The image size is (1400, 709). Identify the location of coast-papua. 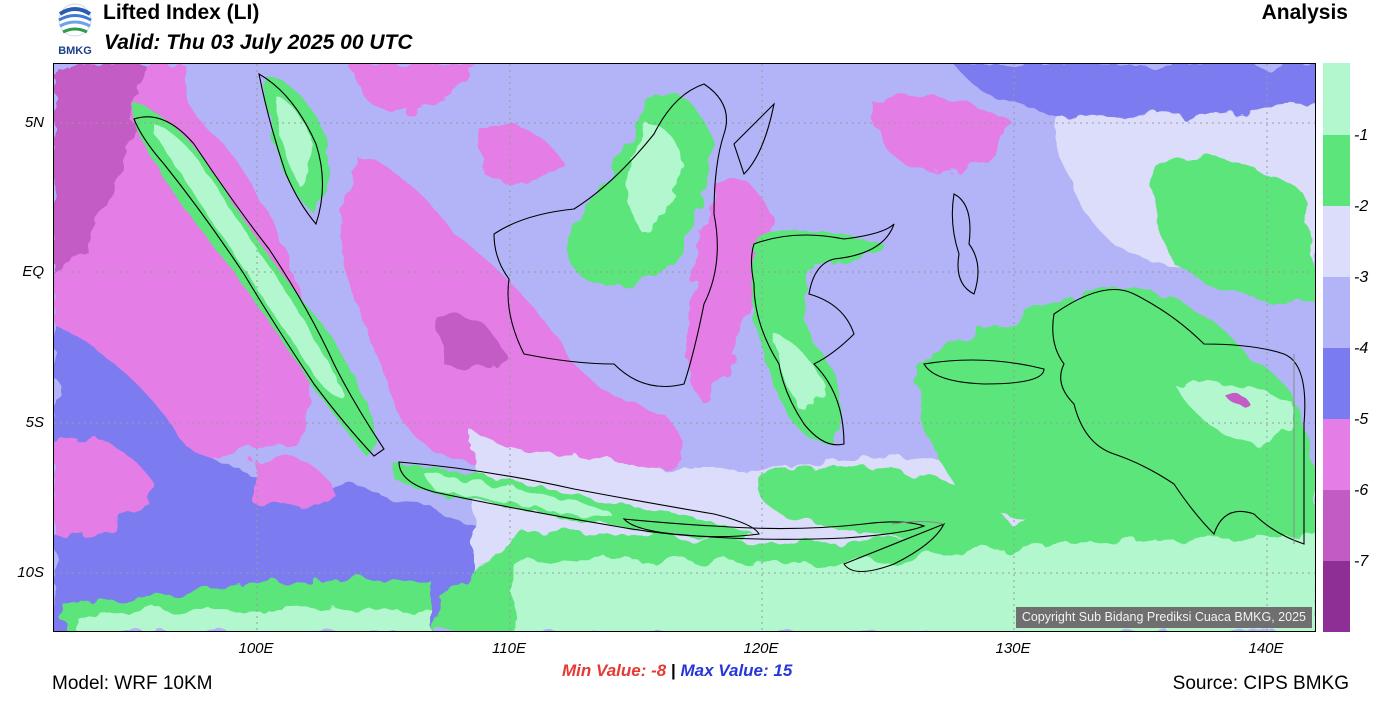
(1179, 416).